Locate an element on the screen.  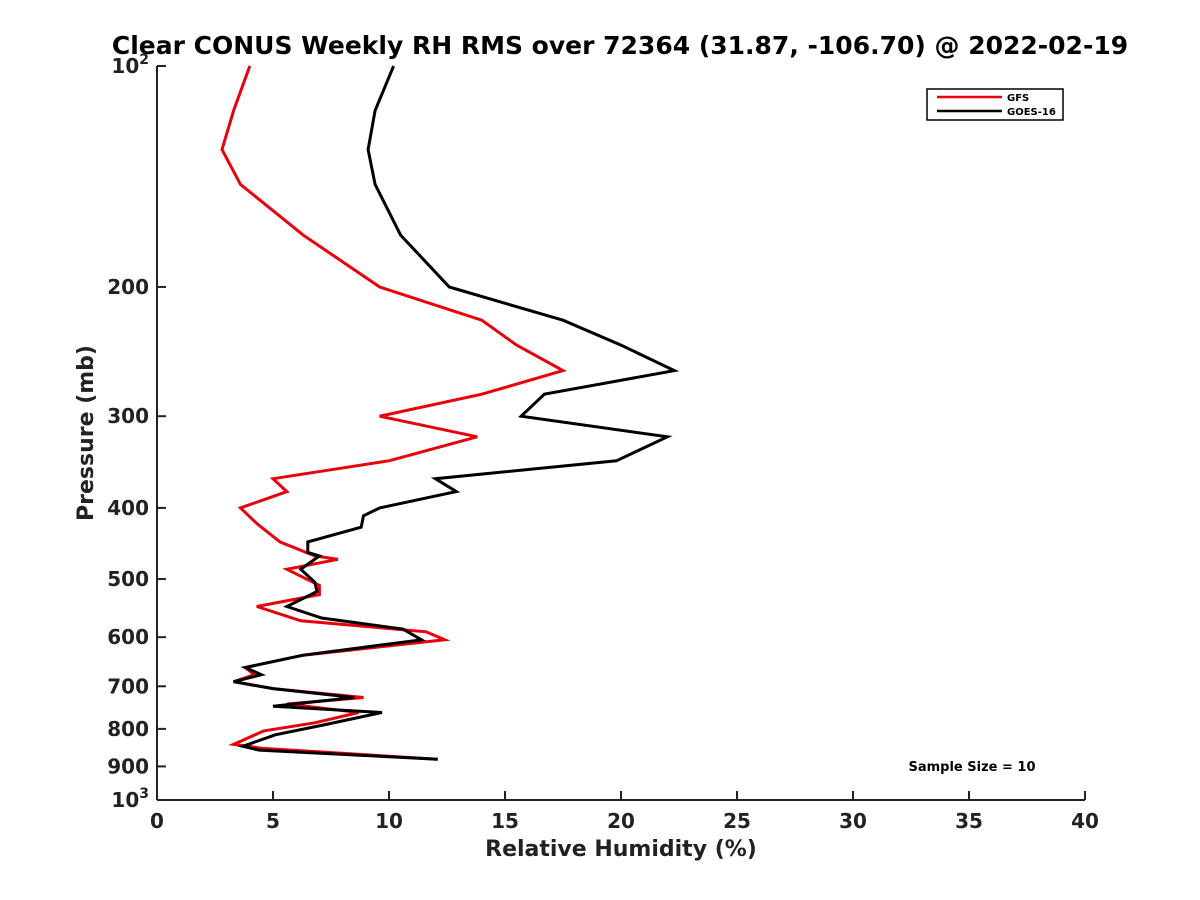
y-ticks: 10² 200 300 400 500 600 700 800 900 10³ is located at coordinates (136, 432).